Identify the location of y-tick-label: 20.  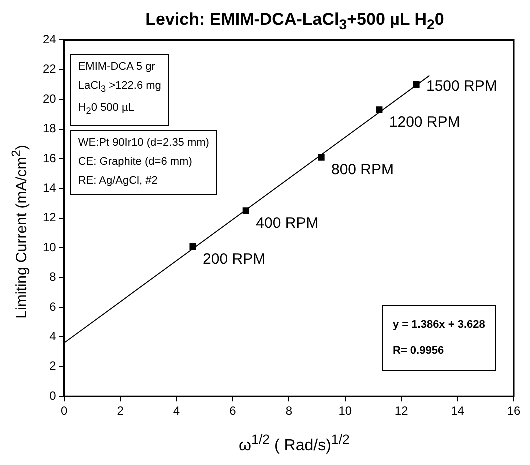
(49, 99).